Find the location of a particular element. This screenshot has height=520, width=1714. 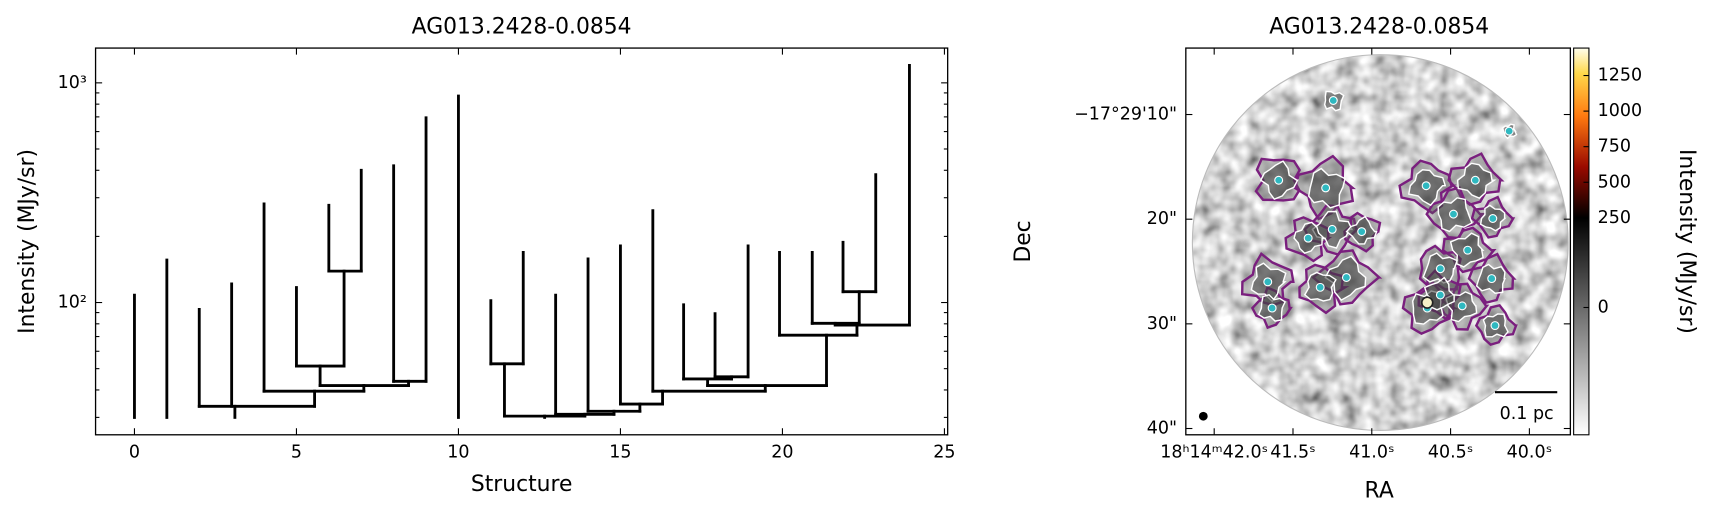

colorbar-tick-label: 750 is located at coordinates (1614, 147).